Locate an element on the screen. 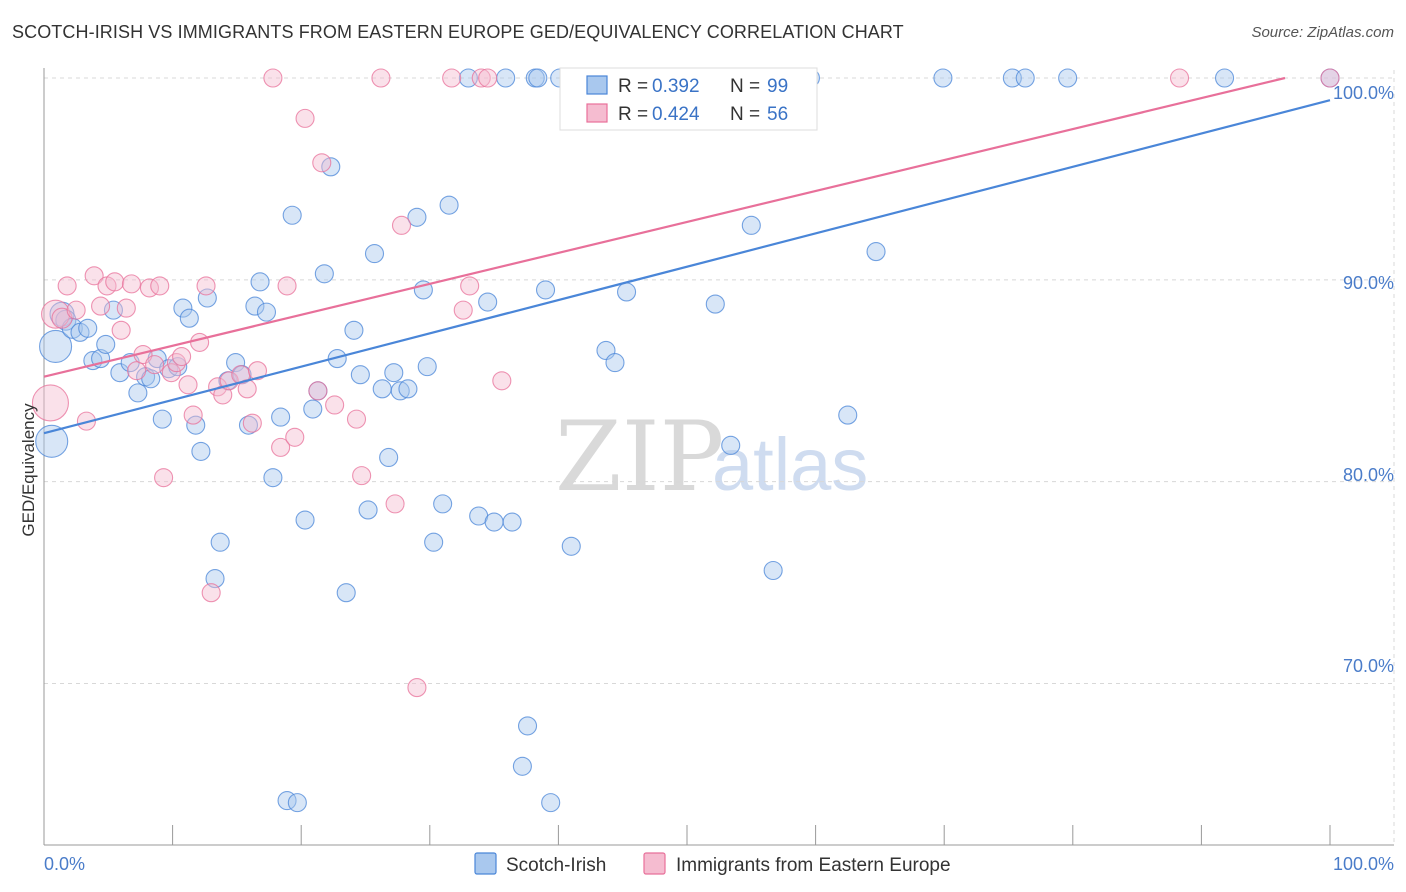 This screenshot has height=892, width=1406. y-tick-labels: 70.0% 80.0% 90.0% 100.0% is located at coordinates (1363, 379).